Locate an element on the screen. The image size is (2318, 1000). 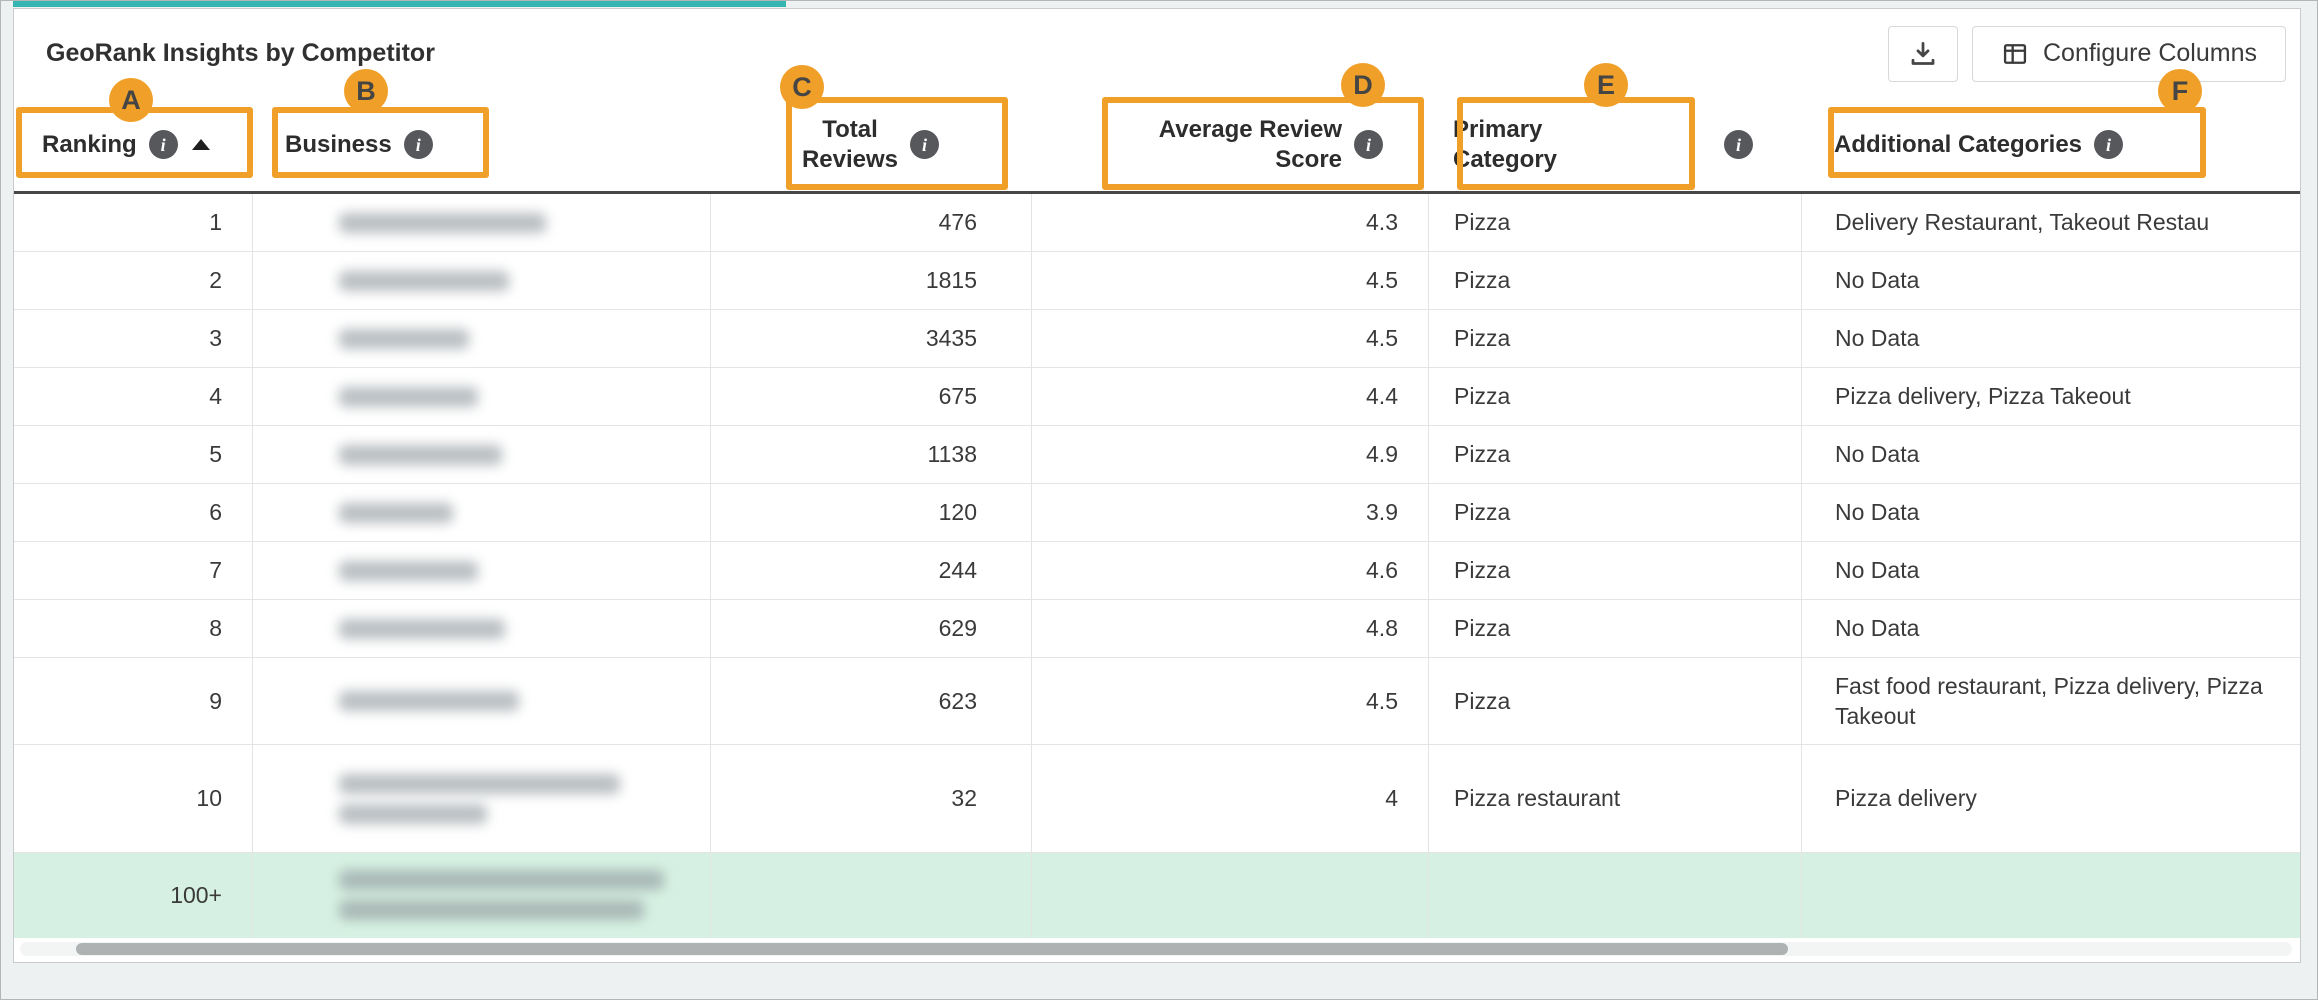
cell-ranking: 7 is located at coordinates (133, 571).